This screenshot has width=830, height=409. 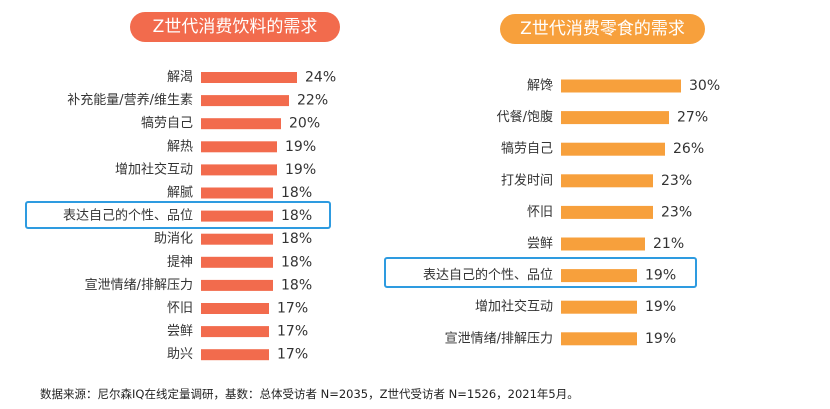 I want to click on drinks-value-label: 20%, so click(x=304, y=124).